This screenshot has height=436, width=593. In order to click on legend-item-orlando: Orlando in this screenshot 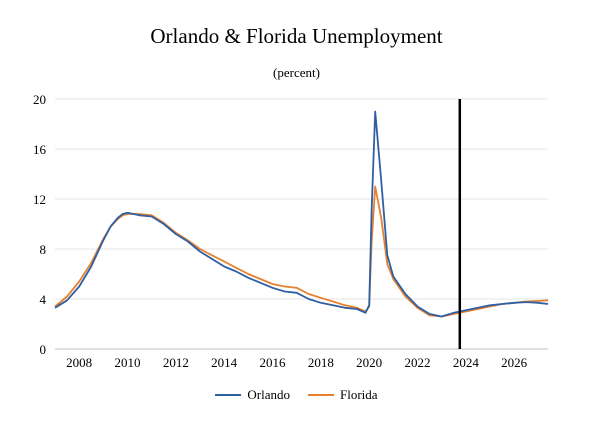, I will do `click(252, 395)`.